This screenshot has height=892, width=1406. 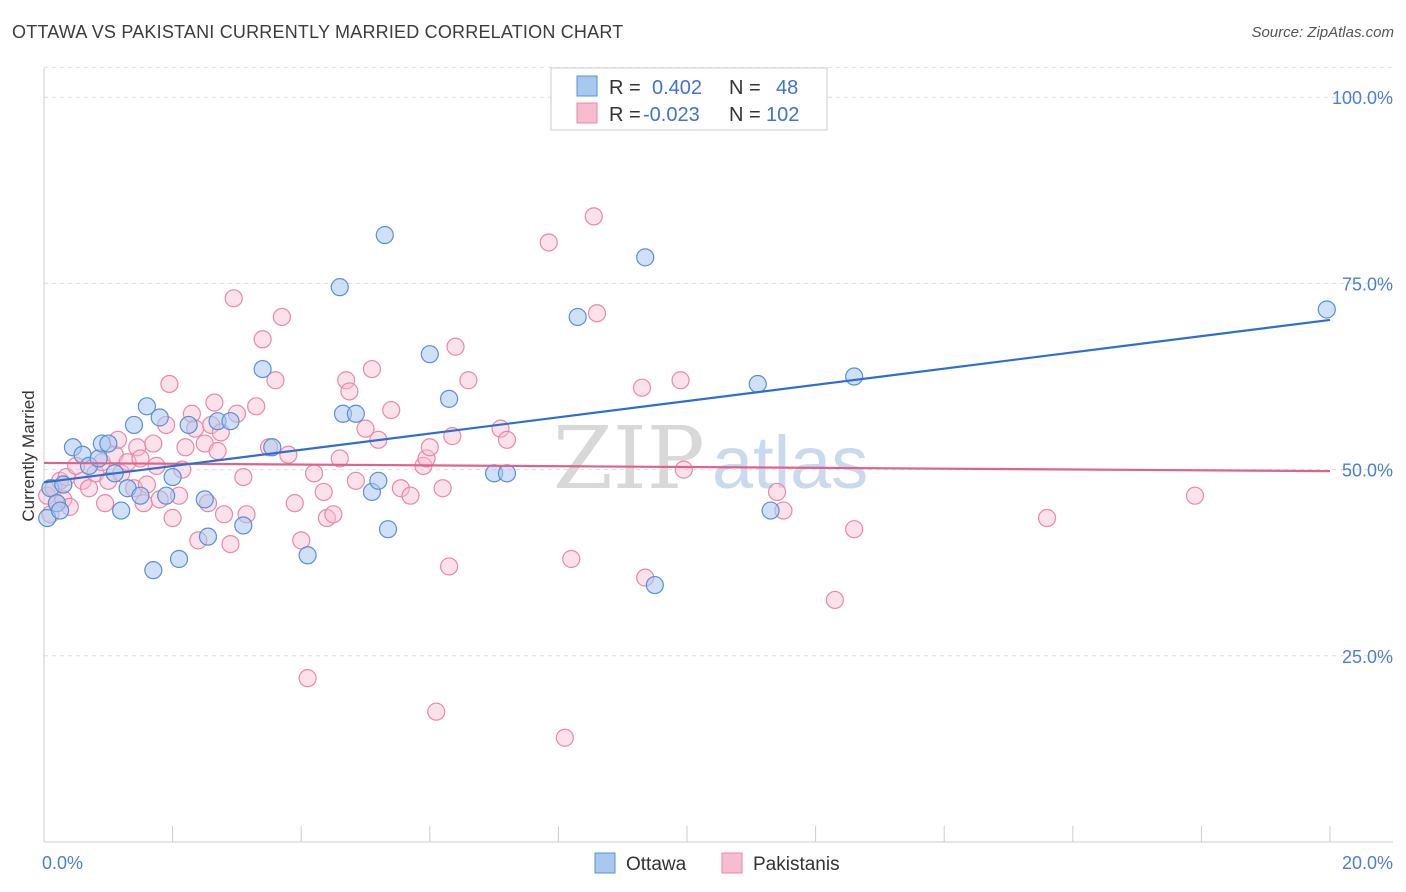 What do you see at coordinates (790, 462) in the screenshot?
I see `watermark-atlas: atlas` at bounding box center [790, 462].